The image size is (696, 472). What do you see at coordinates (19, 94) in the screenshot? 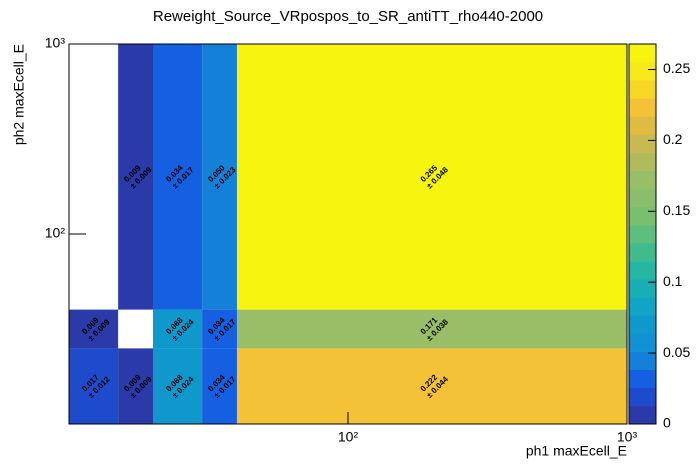
I see `y-axis-label: ph2 maxEcell_E` at bounding box center [19, 94].